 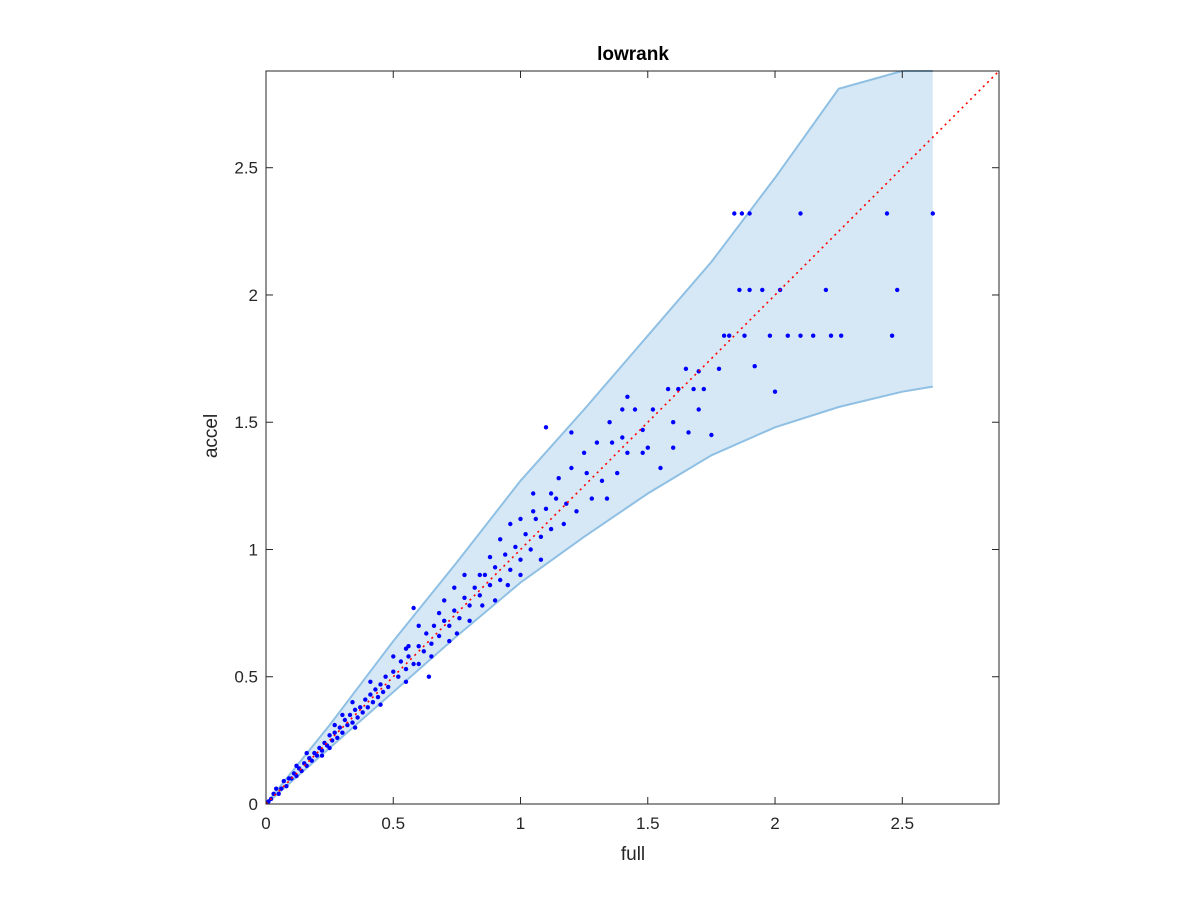 I want to click on x-tick-label: 1.5, so click(x=648, y=823).